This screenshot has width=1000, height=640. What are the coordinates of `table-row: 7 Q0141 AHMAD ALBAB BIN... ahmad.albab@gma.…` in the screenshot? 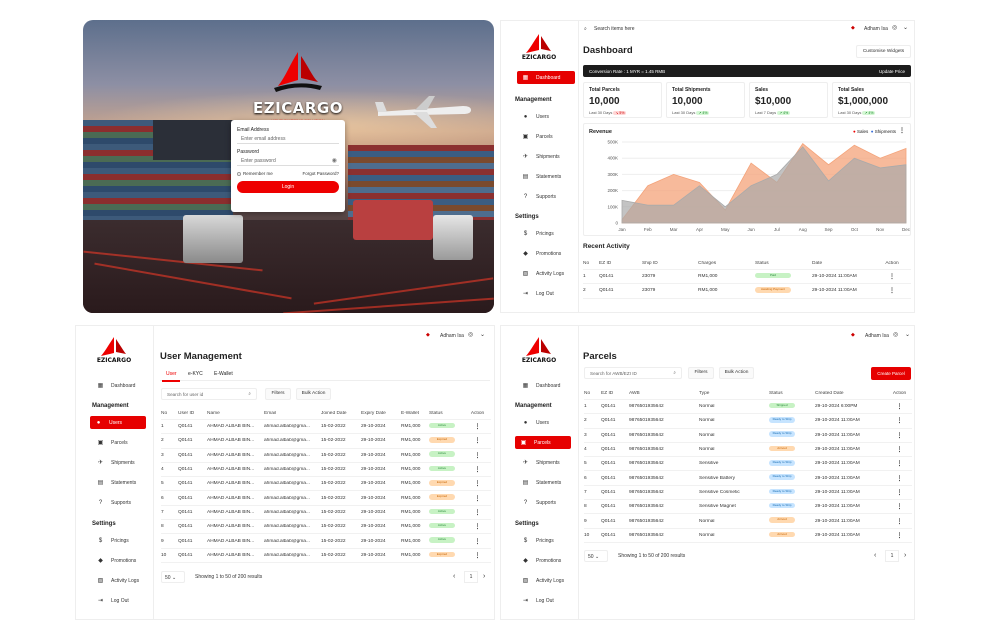 It's located at (326, 513).